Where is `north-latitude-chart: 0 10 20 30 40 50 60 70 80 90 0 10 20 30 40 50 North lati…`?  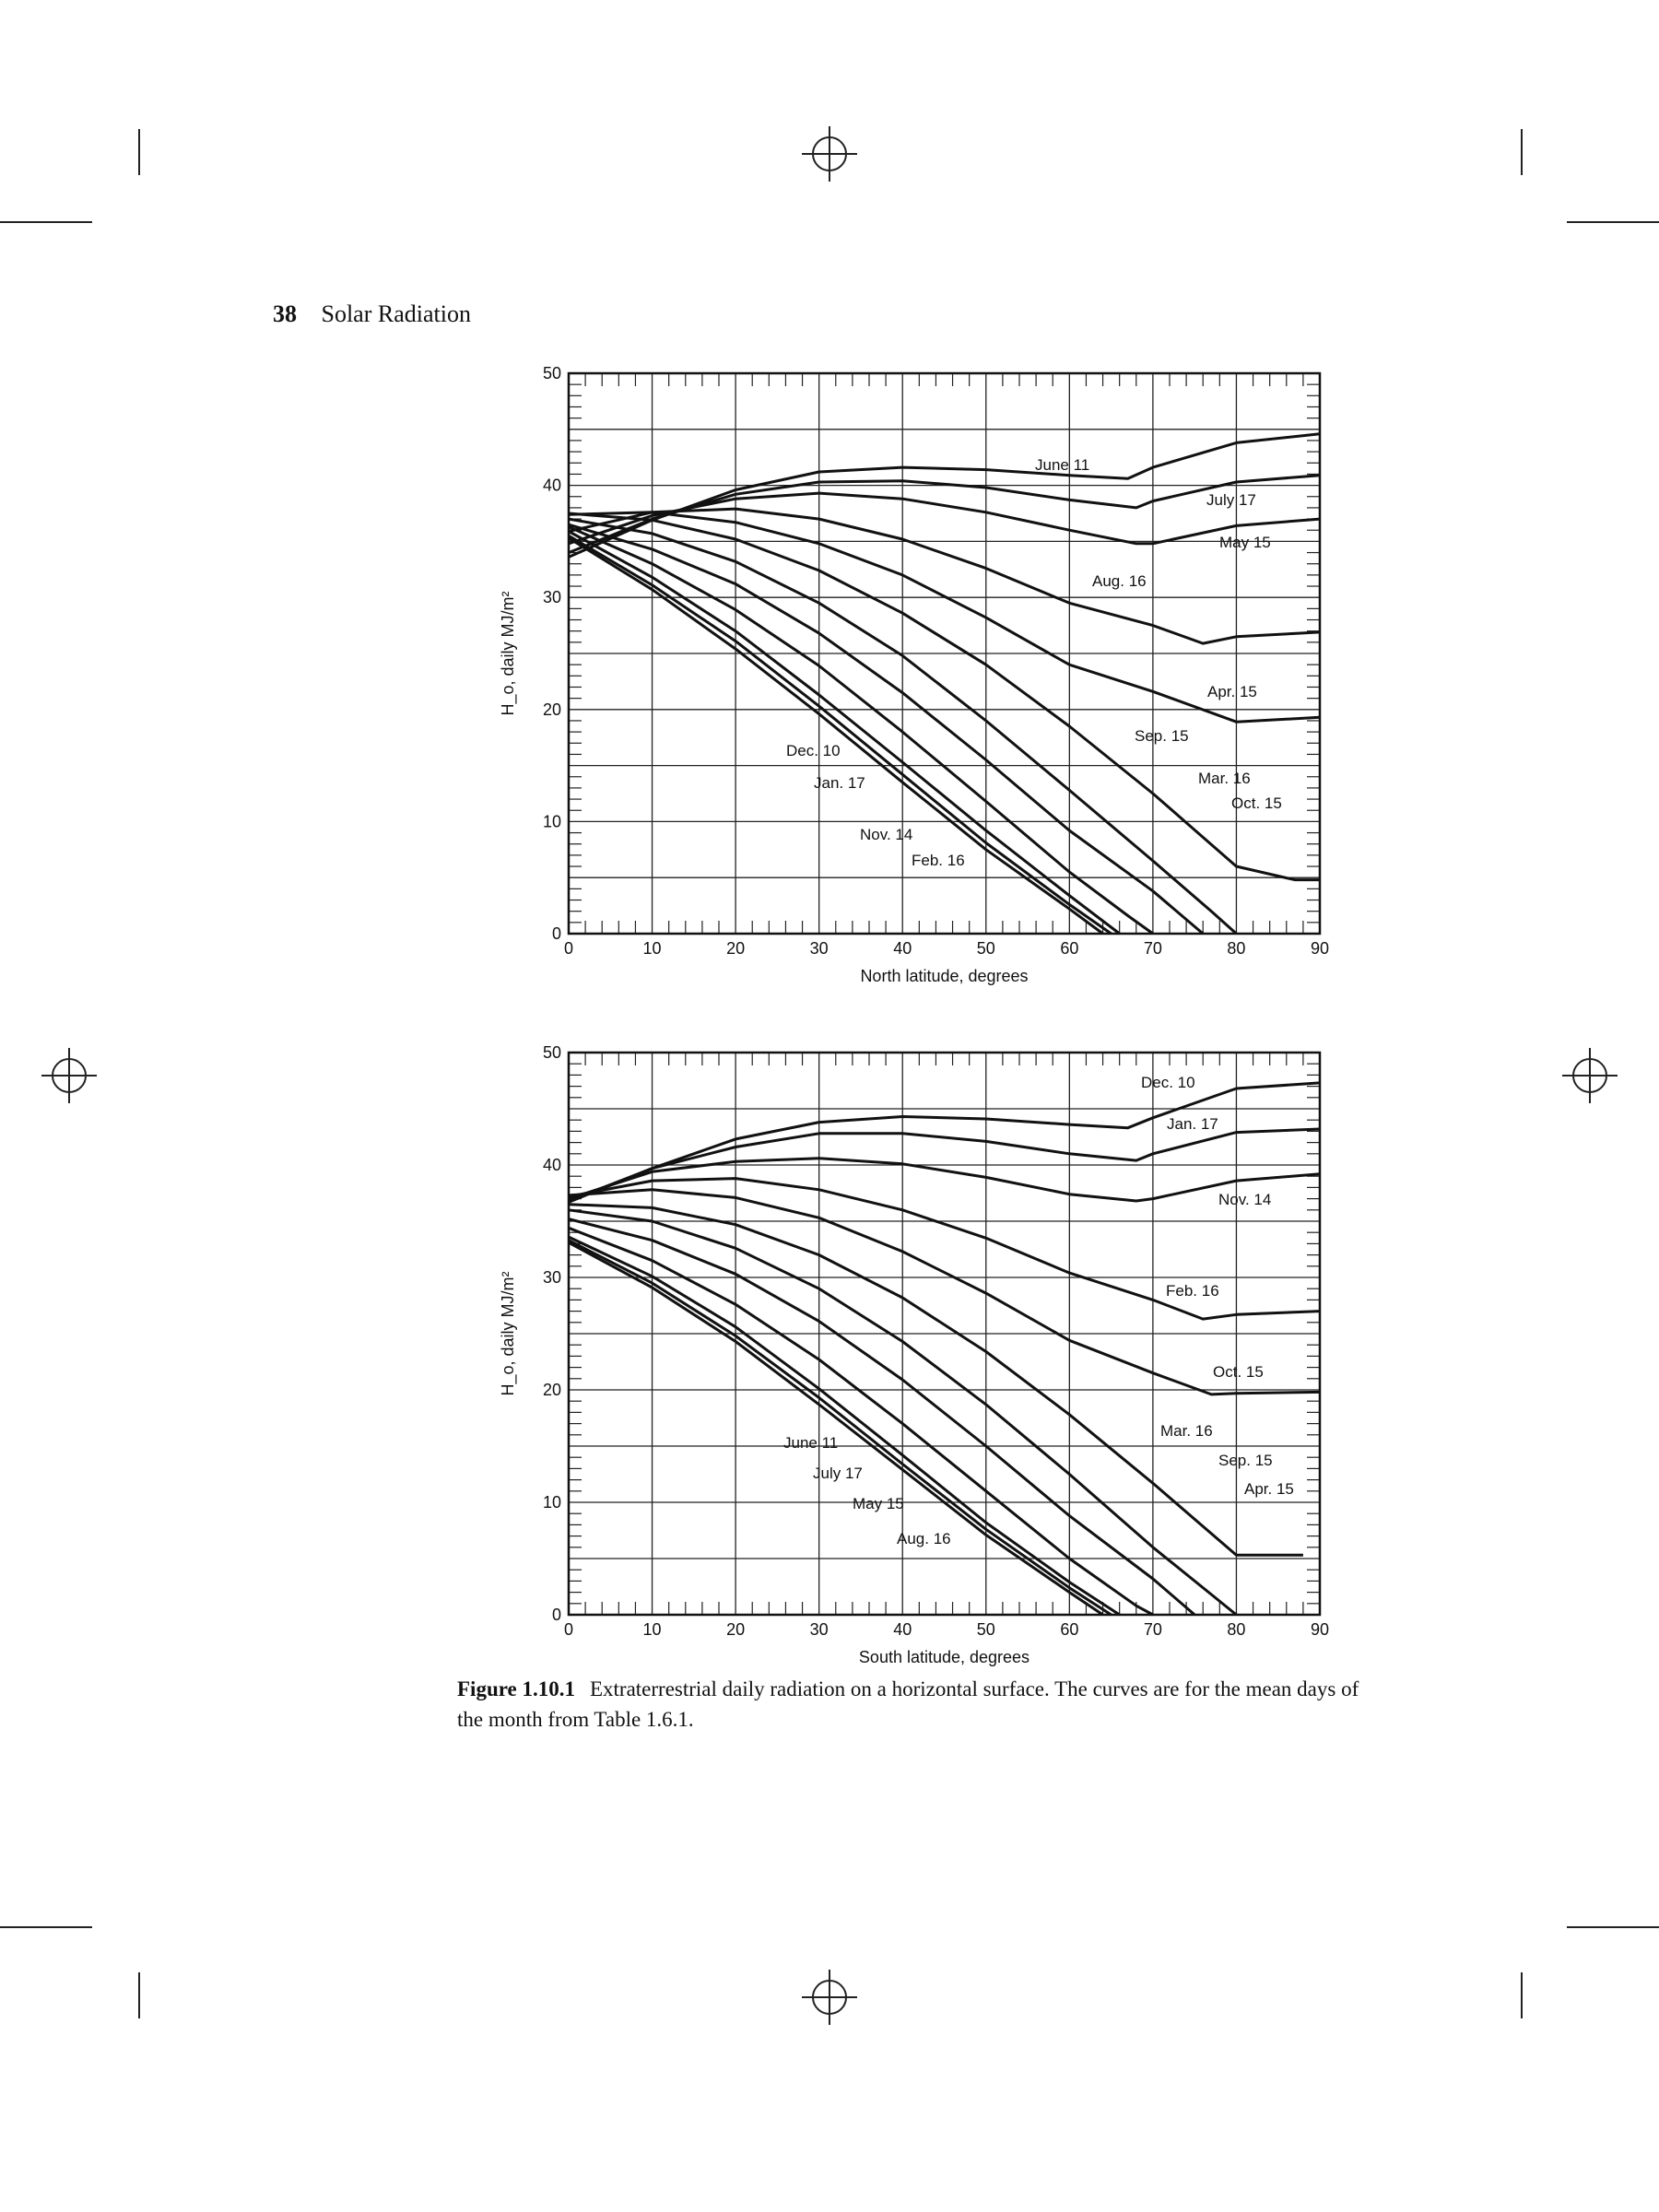 north-latitude-chart: 0 10 20 30 40 50 60 70 80 90 0 10 20 30 40 50 North lati… is located at coordinates (914, 674).